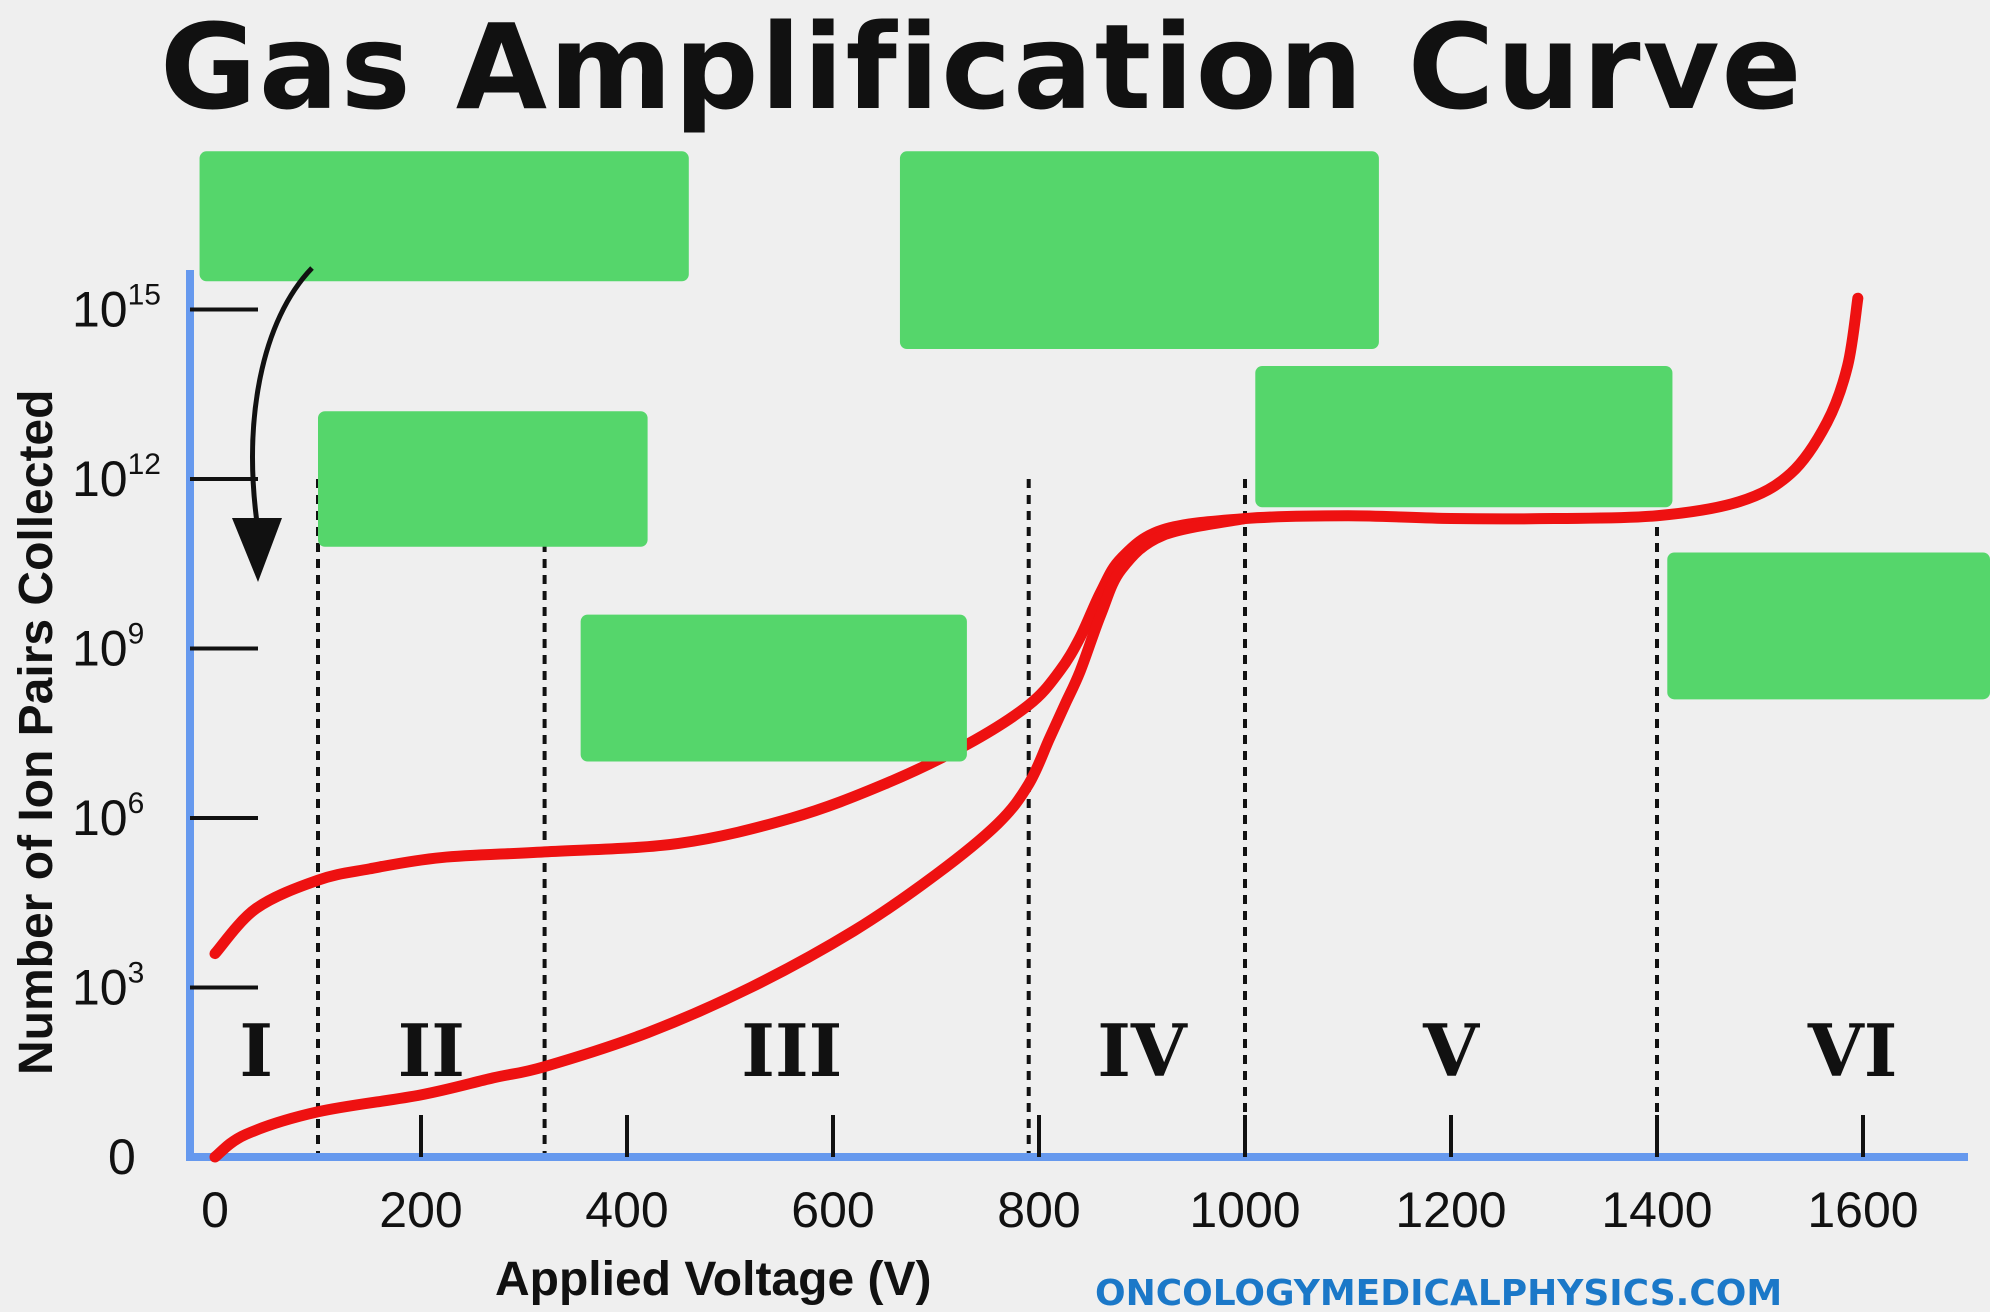 The image size is (1990, 1312). Describe the element at coordinates (144, 464) in the screenshot. I see `y-tick-exponent: 12` at that location.